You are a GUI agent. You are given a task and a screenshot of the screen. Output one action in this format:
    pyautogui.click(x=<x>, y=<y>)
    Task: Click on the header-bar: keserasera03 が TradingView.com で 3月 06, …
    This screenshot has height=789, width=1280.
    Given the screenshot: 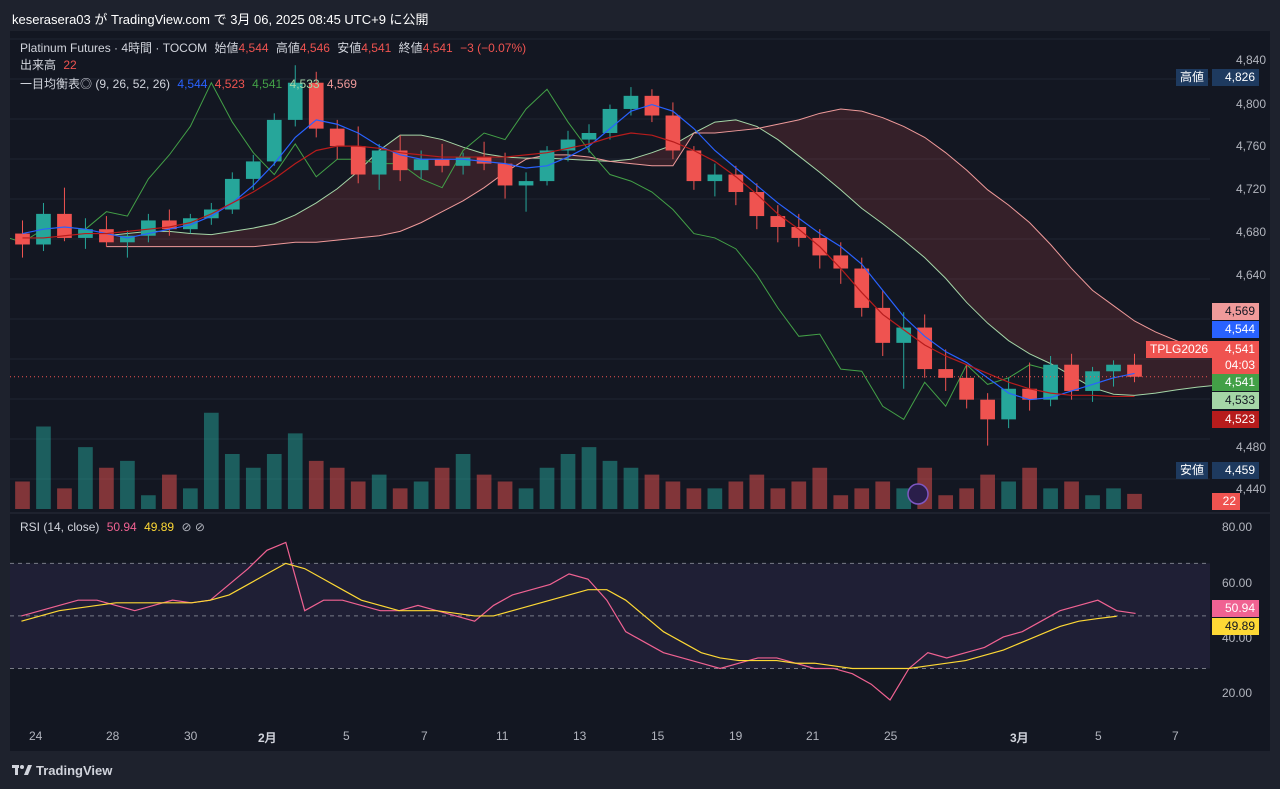 What is the action you would take?
    pyautogui.click(x=640, y=15)
    